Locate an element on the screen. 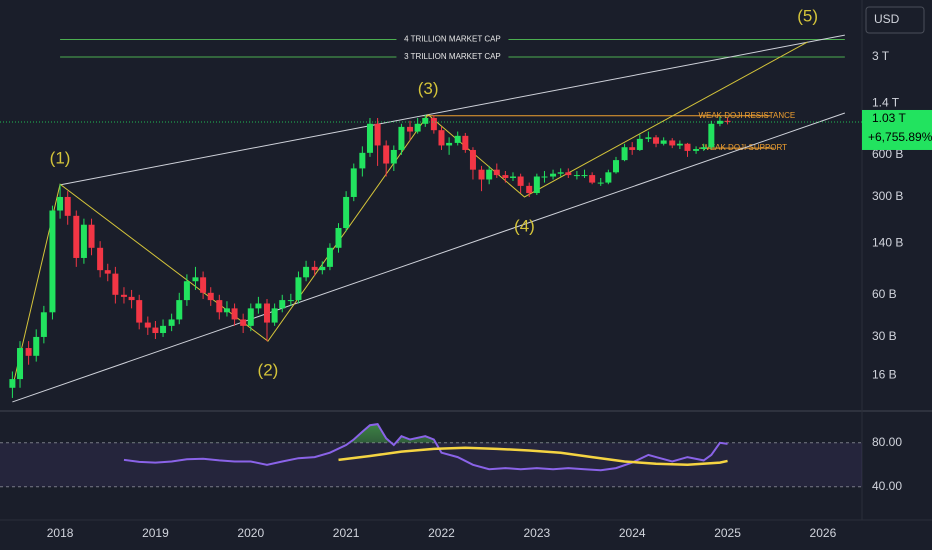 This screenshot has height=550, width=932. y-tick-label: 60 B is located at coordinates (884, 294).